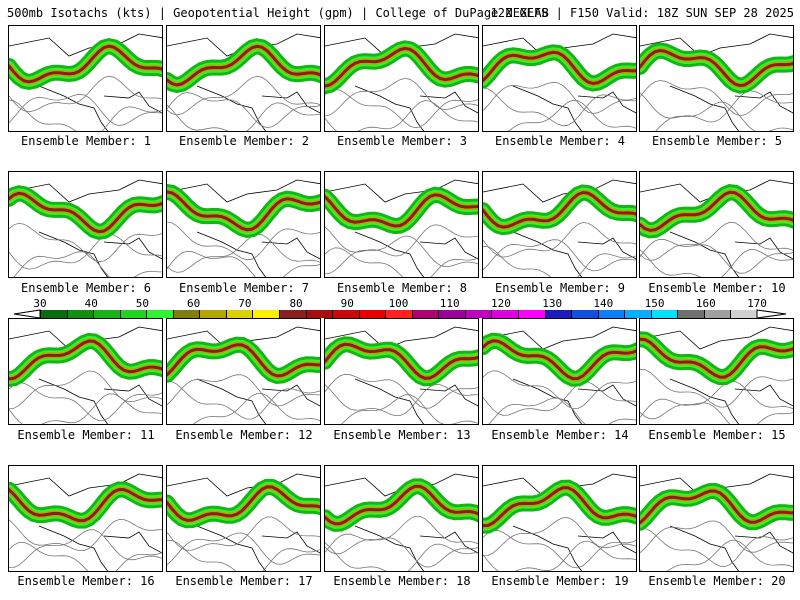 This screenshot has height=600, width=800. I want to click on ensemble-member-caption: Ensemble Member: 1, so click(86, 141).